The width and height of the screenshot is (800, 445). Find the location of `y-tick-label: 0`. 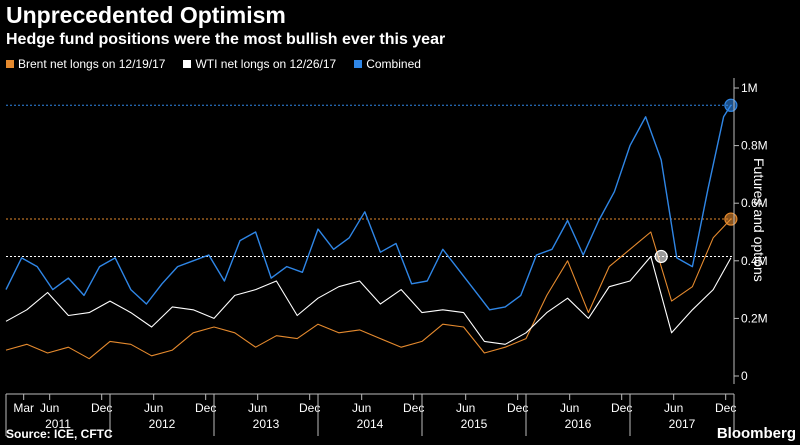

y-tick-label: 0 is located at coordinates (744, 376).